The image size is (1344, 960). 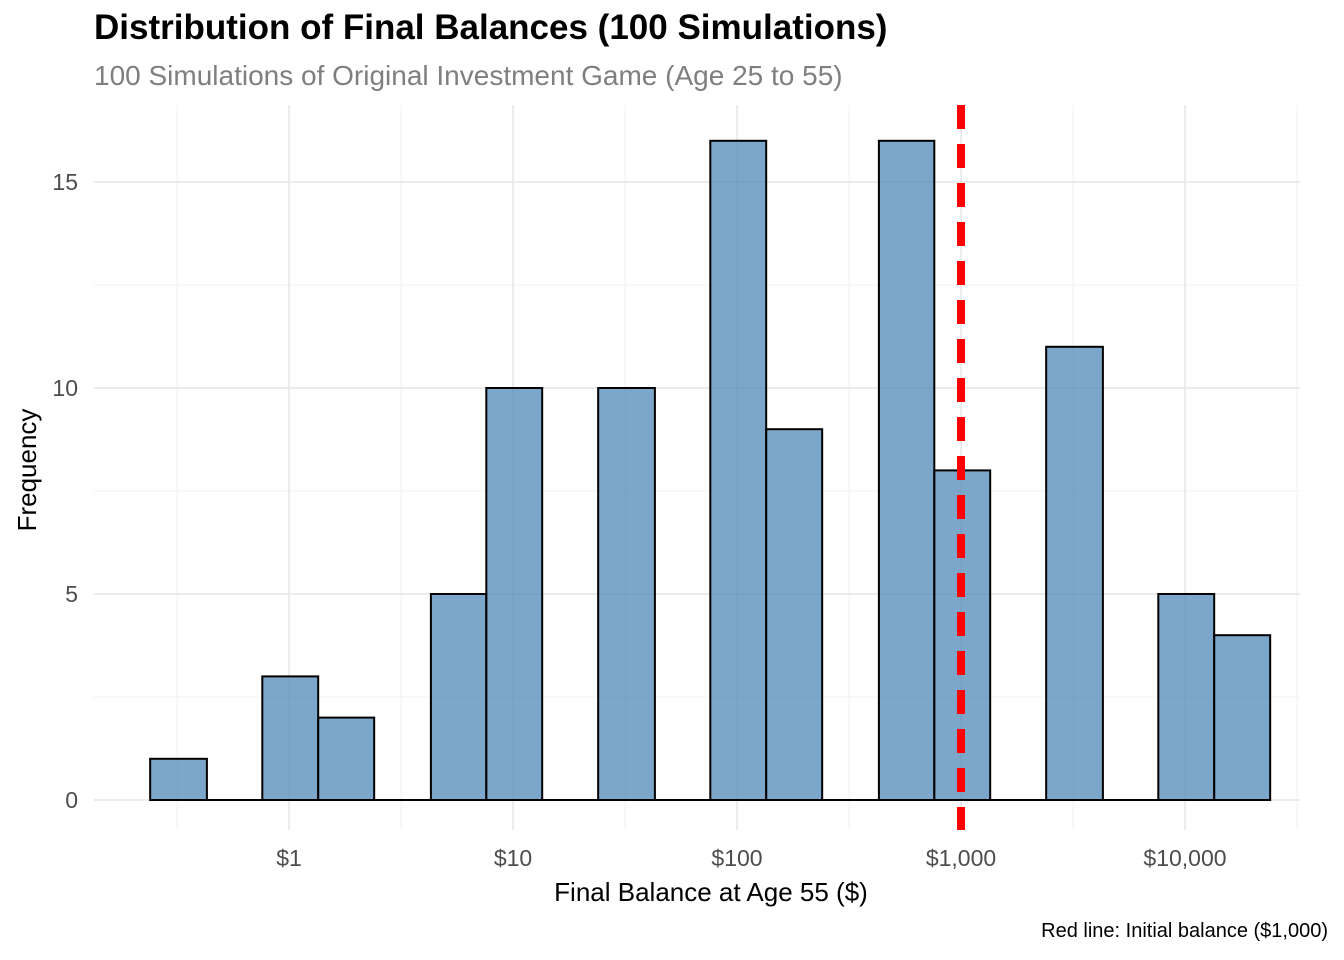 I want to click on y-tick-label: 5, so click(x=71, y=594).